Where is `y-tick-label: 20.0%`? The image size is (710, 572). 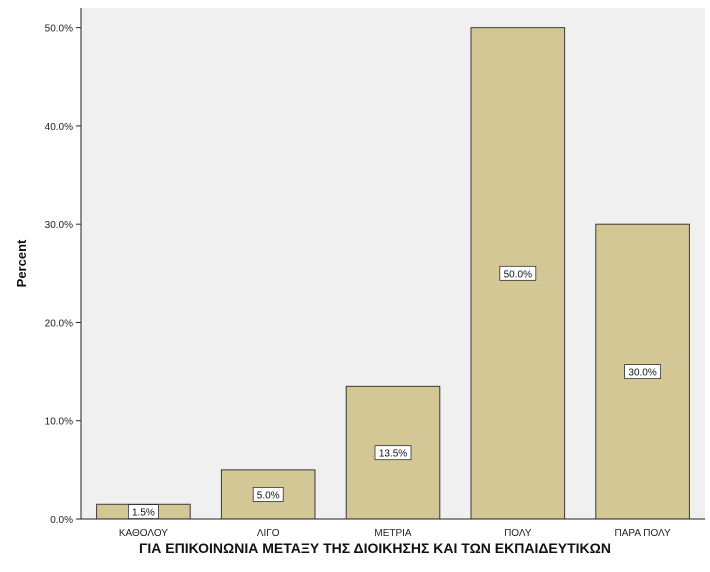 y-tick-label: 20.0% is located at coordinates (59, 323).